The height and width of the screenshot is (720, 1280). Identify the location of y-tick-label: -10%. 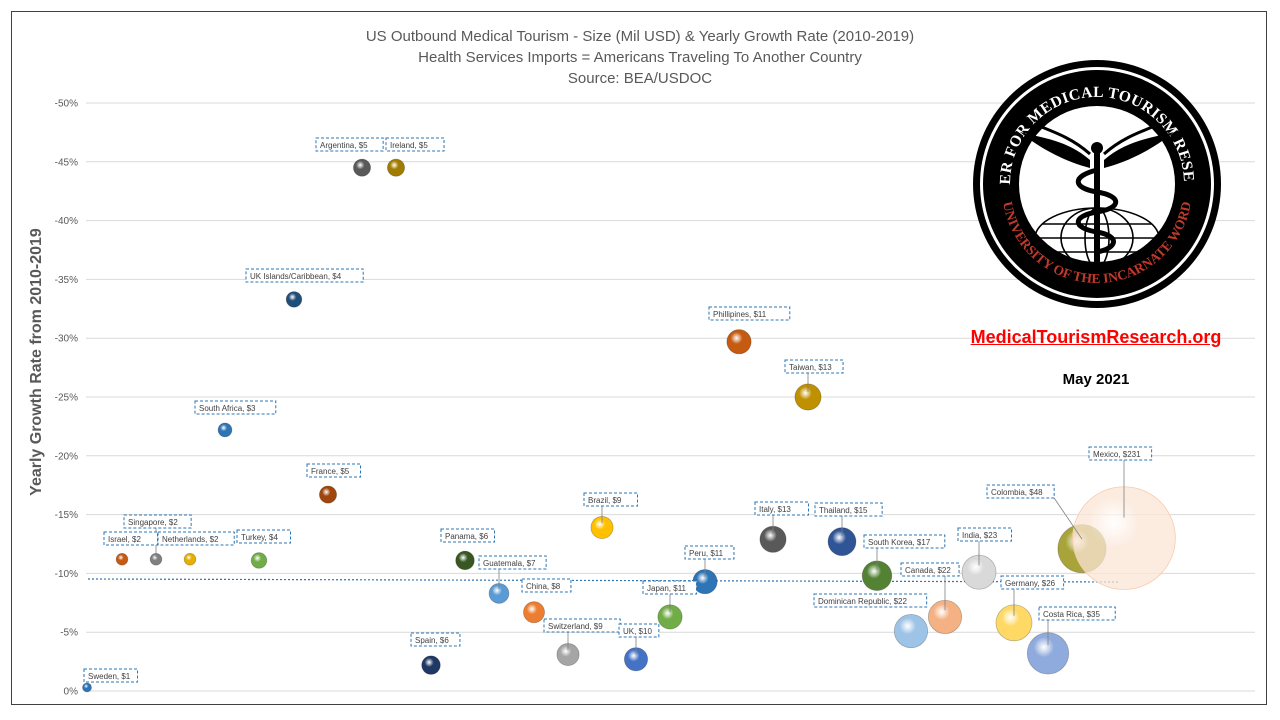
(66, 574).